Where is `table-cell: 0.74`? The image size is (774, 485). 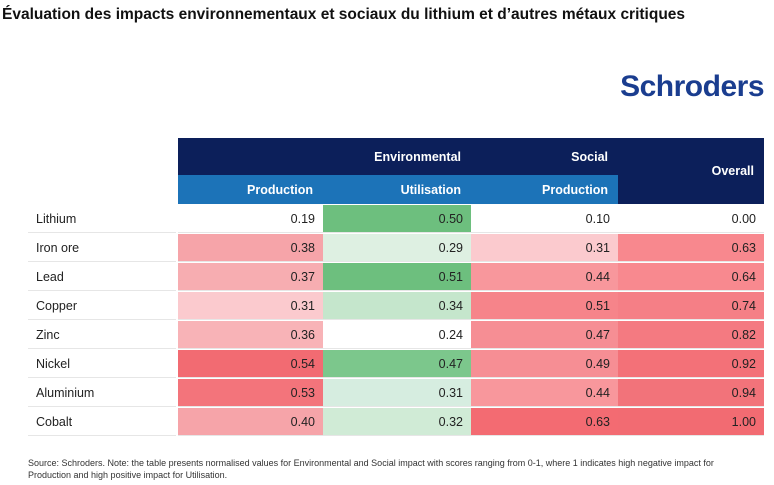
table-cell: 0.74 is located at coordinates (691, 306).